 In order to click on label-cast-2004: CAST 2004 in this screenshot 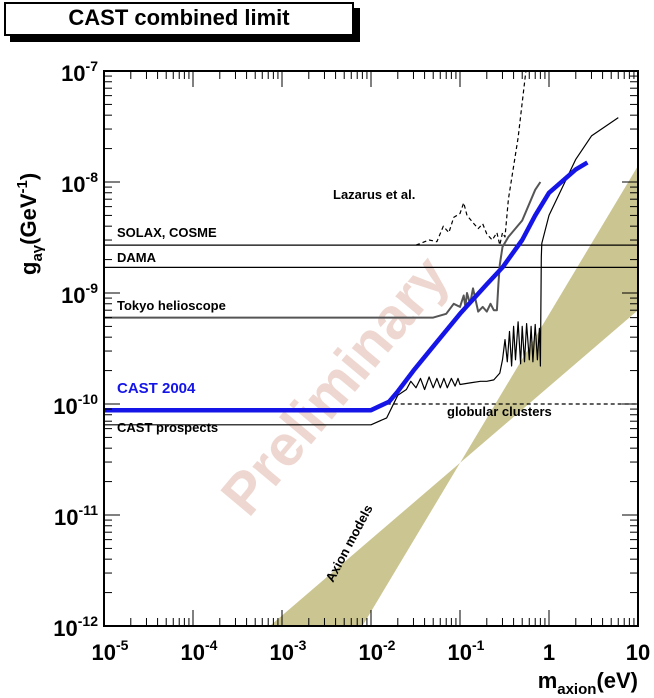, I will do `click(156, 388)`.